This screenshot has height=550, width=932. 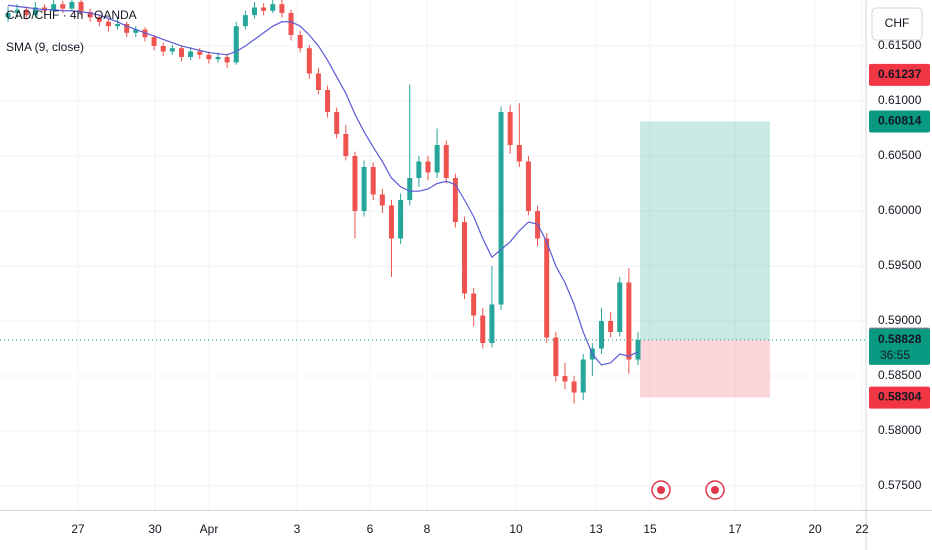 What do you see at coordinates (900, 265) in the screenshot?
I see `y-tick-label: 0.59500` at bounding box center [900, 265].